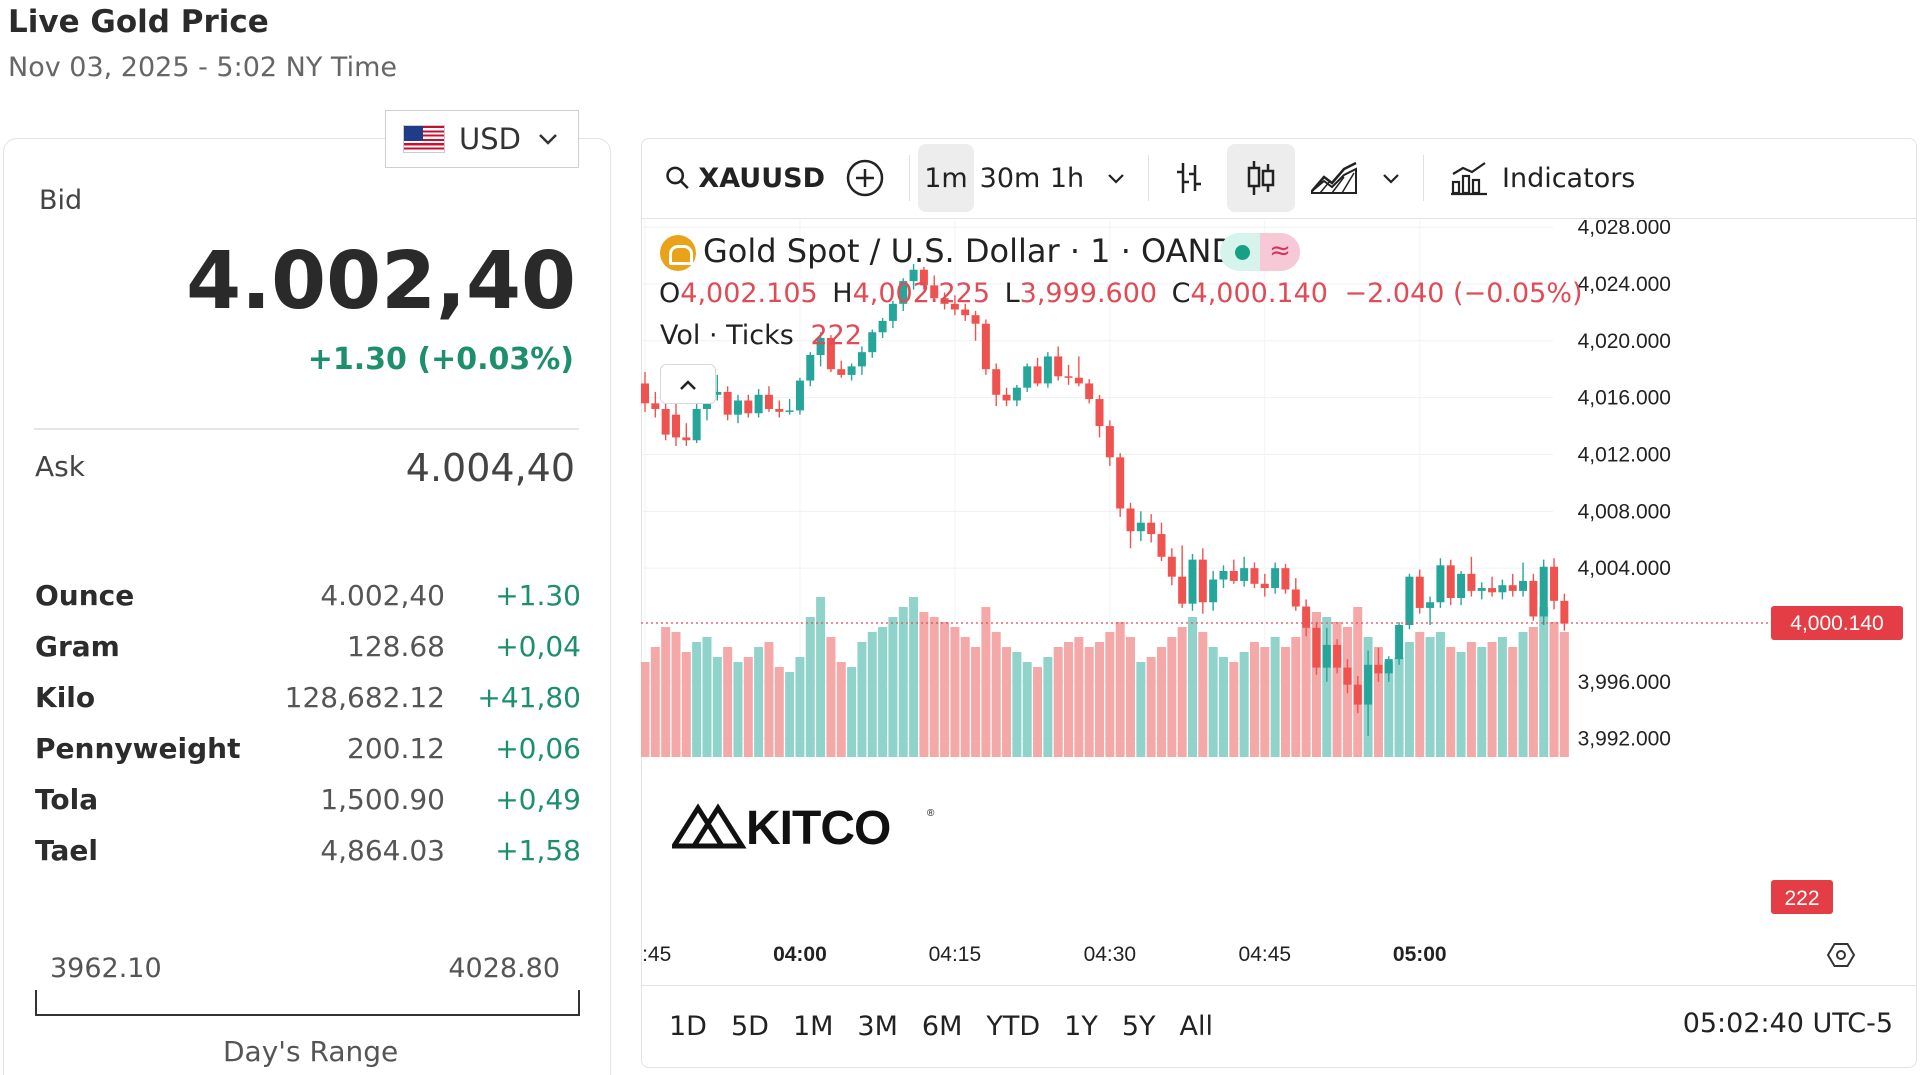  Describe the element at coordinates (1067, 178) in the screenshot. I see `interval-1h: 1h` at that location.